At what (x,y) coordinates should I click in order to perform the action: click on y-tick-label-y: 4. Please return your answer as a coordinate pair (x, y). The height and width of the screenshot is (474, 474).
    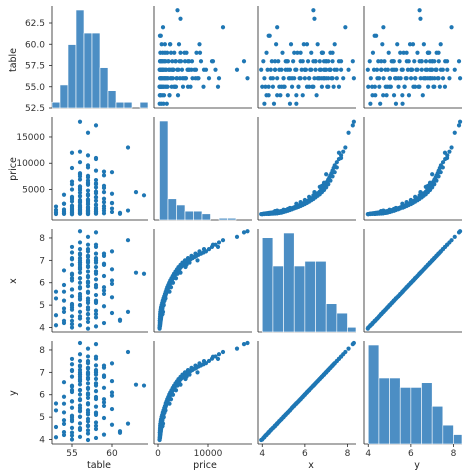
    Looking at the image, I should click on (42, 441).